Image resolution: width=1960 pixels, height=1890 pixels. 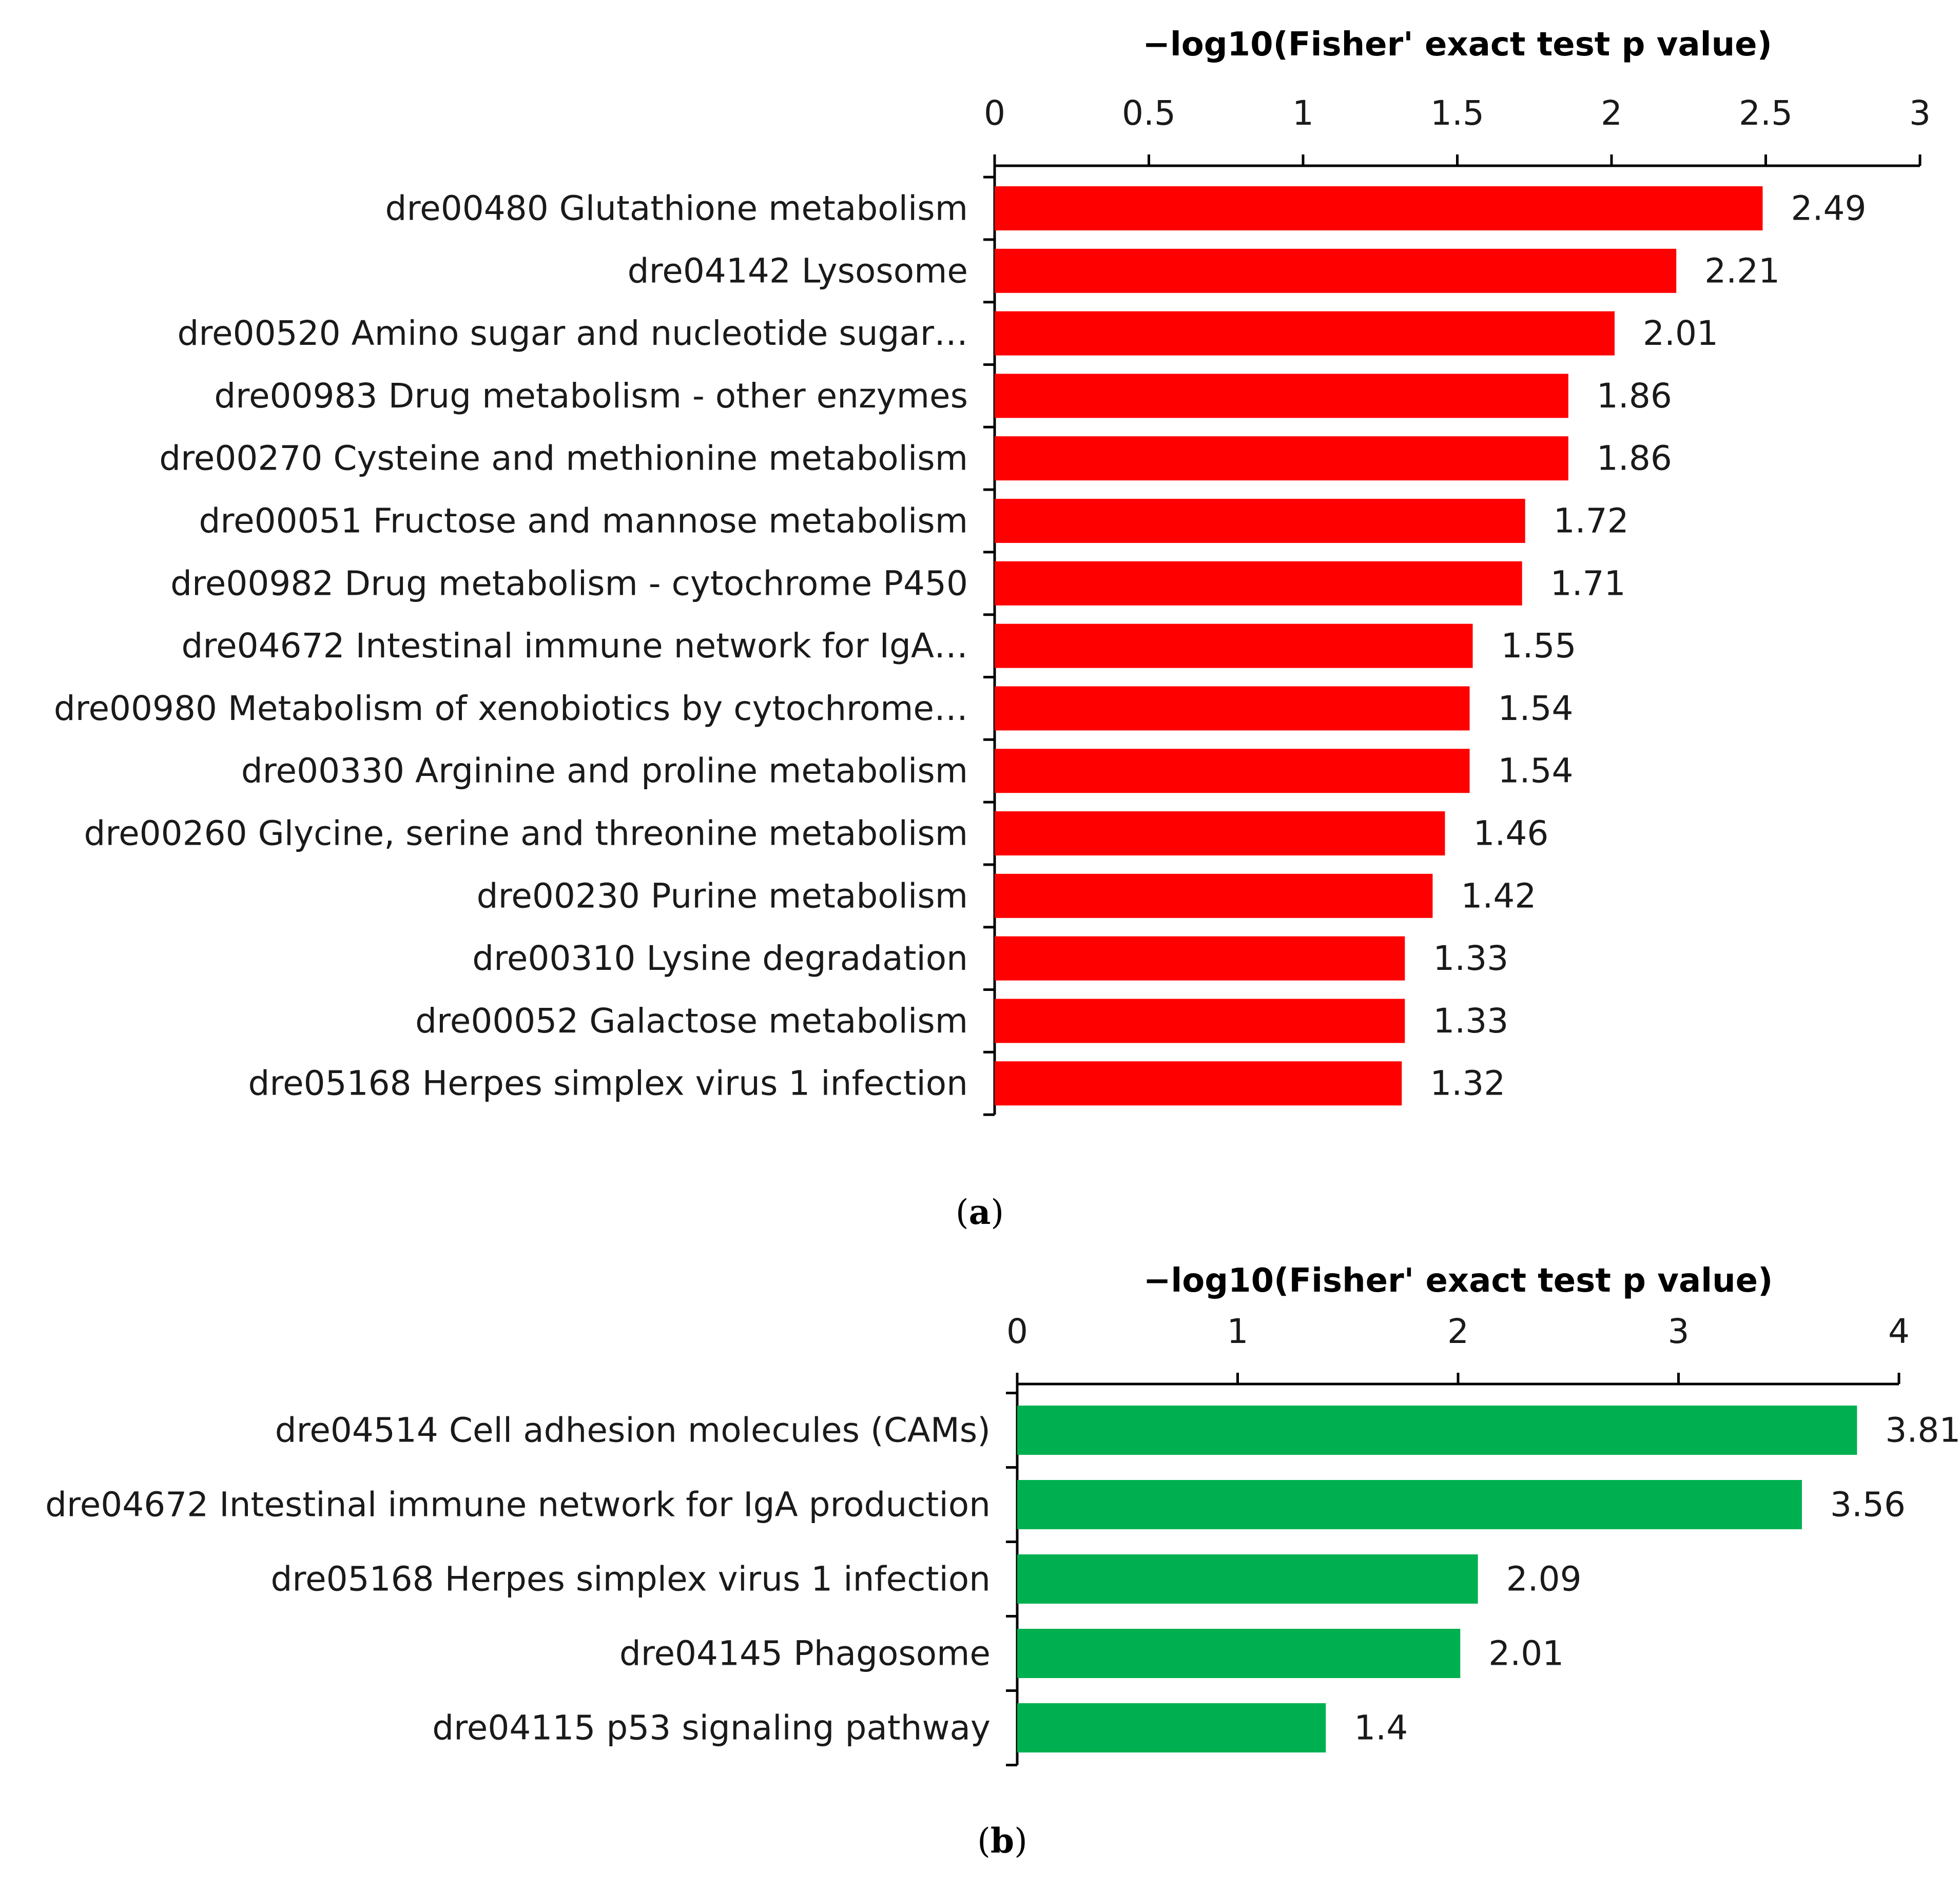 What do you see at coordinates (1922, 1430) in the screenshot?
I see `data-label: 3.81` at bounding box center [1922, 1430].